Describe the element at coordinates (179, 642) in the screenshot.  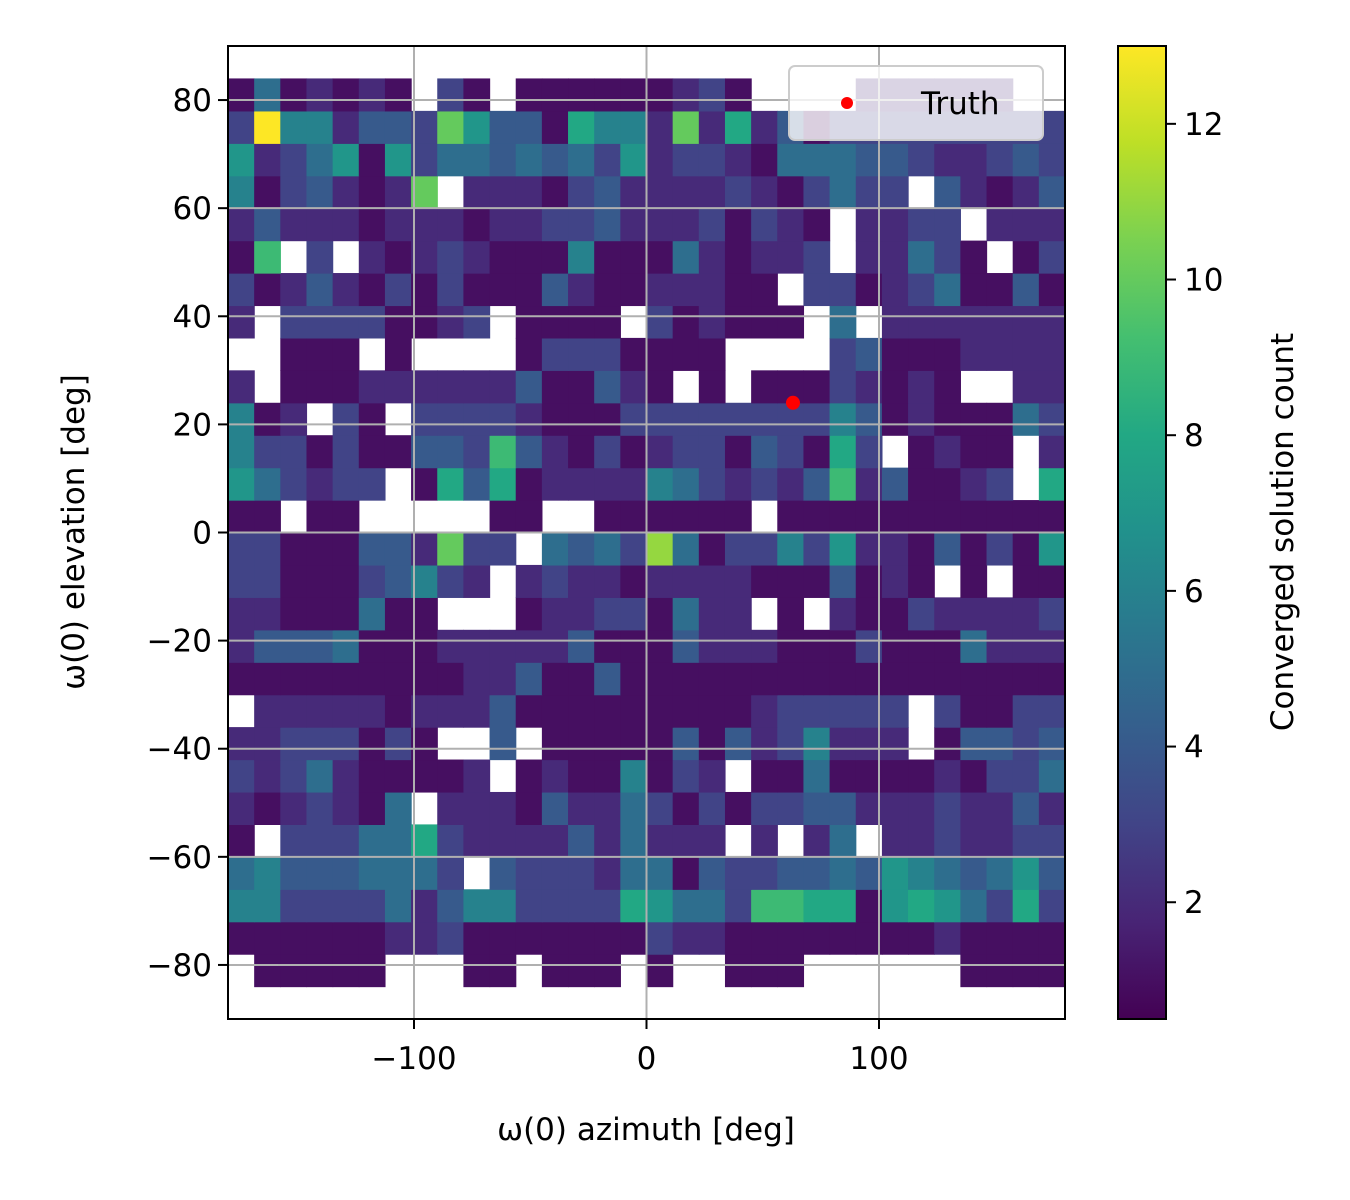
I see `y-tick-label: −20` at that location.